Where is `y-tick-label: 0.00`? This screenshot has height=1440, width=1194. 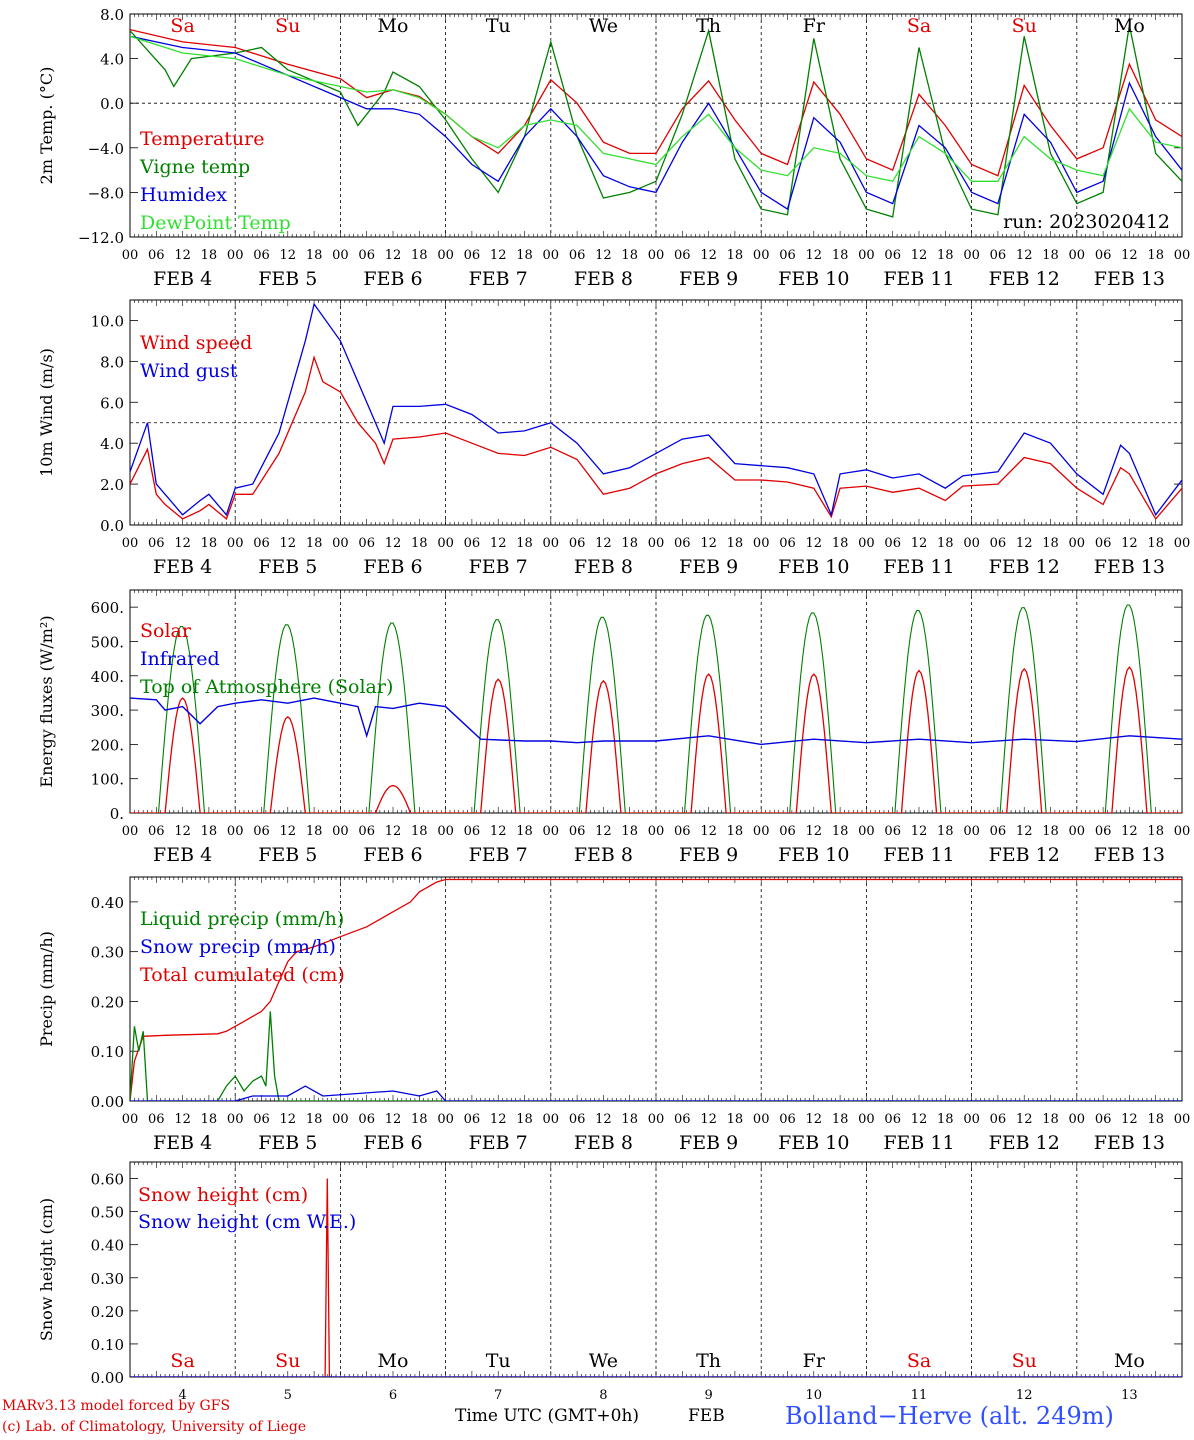 y-tick-label: 0.00 is located at coordinates (107, 1378).